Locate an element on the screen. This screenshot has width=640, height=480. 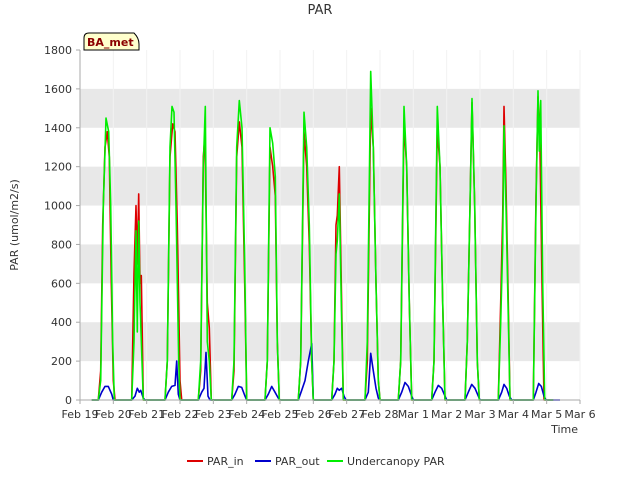
x-tick-label: Mar 1 is located at coordinates (413, 414).